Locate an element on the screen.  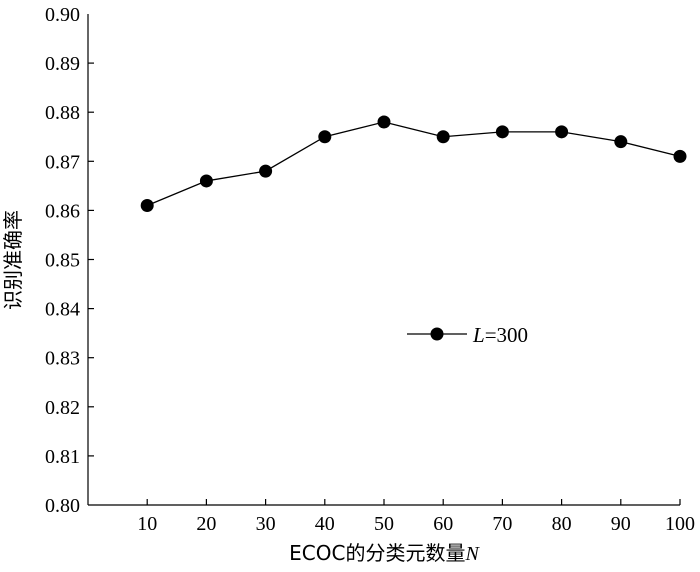
x-tick-label: 50 is located at coordinates (384, 524).